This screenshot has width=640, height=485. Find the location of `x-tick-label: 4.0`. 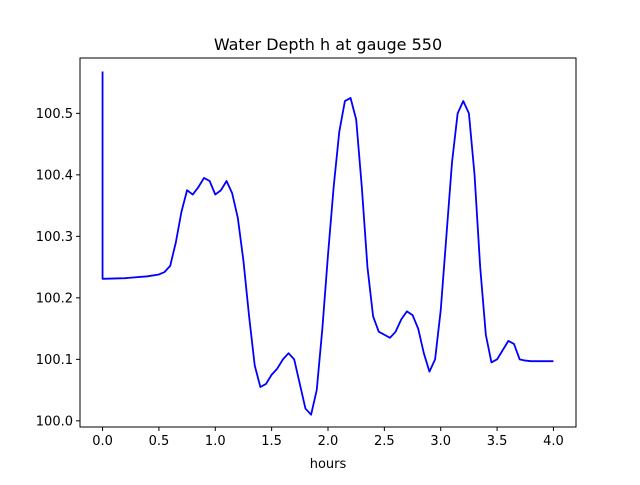

x-tick-label: 4.0 is located at coordinates (553, 441).